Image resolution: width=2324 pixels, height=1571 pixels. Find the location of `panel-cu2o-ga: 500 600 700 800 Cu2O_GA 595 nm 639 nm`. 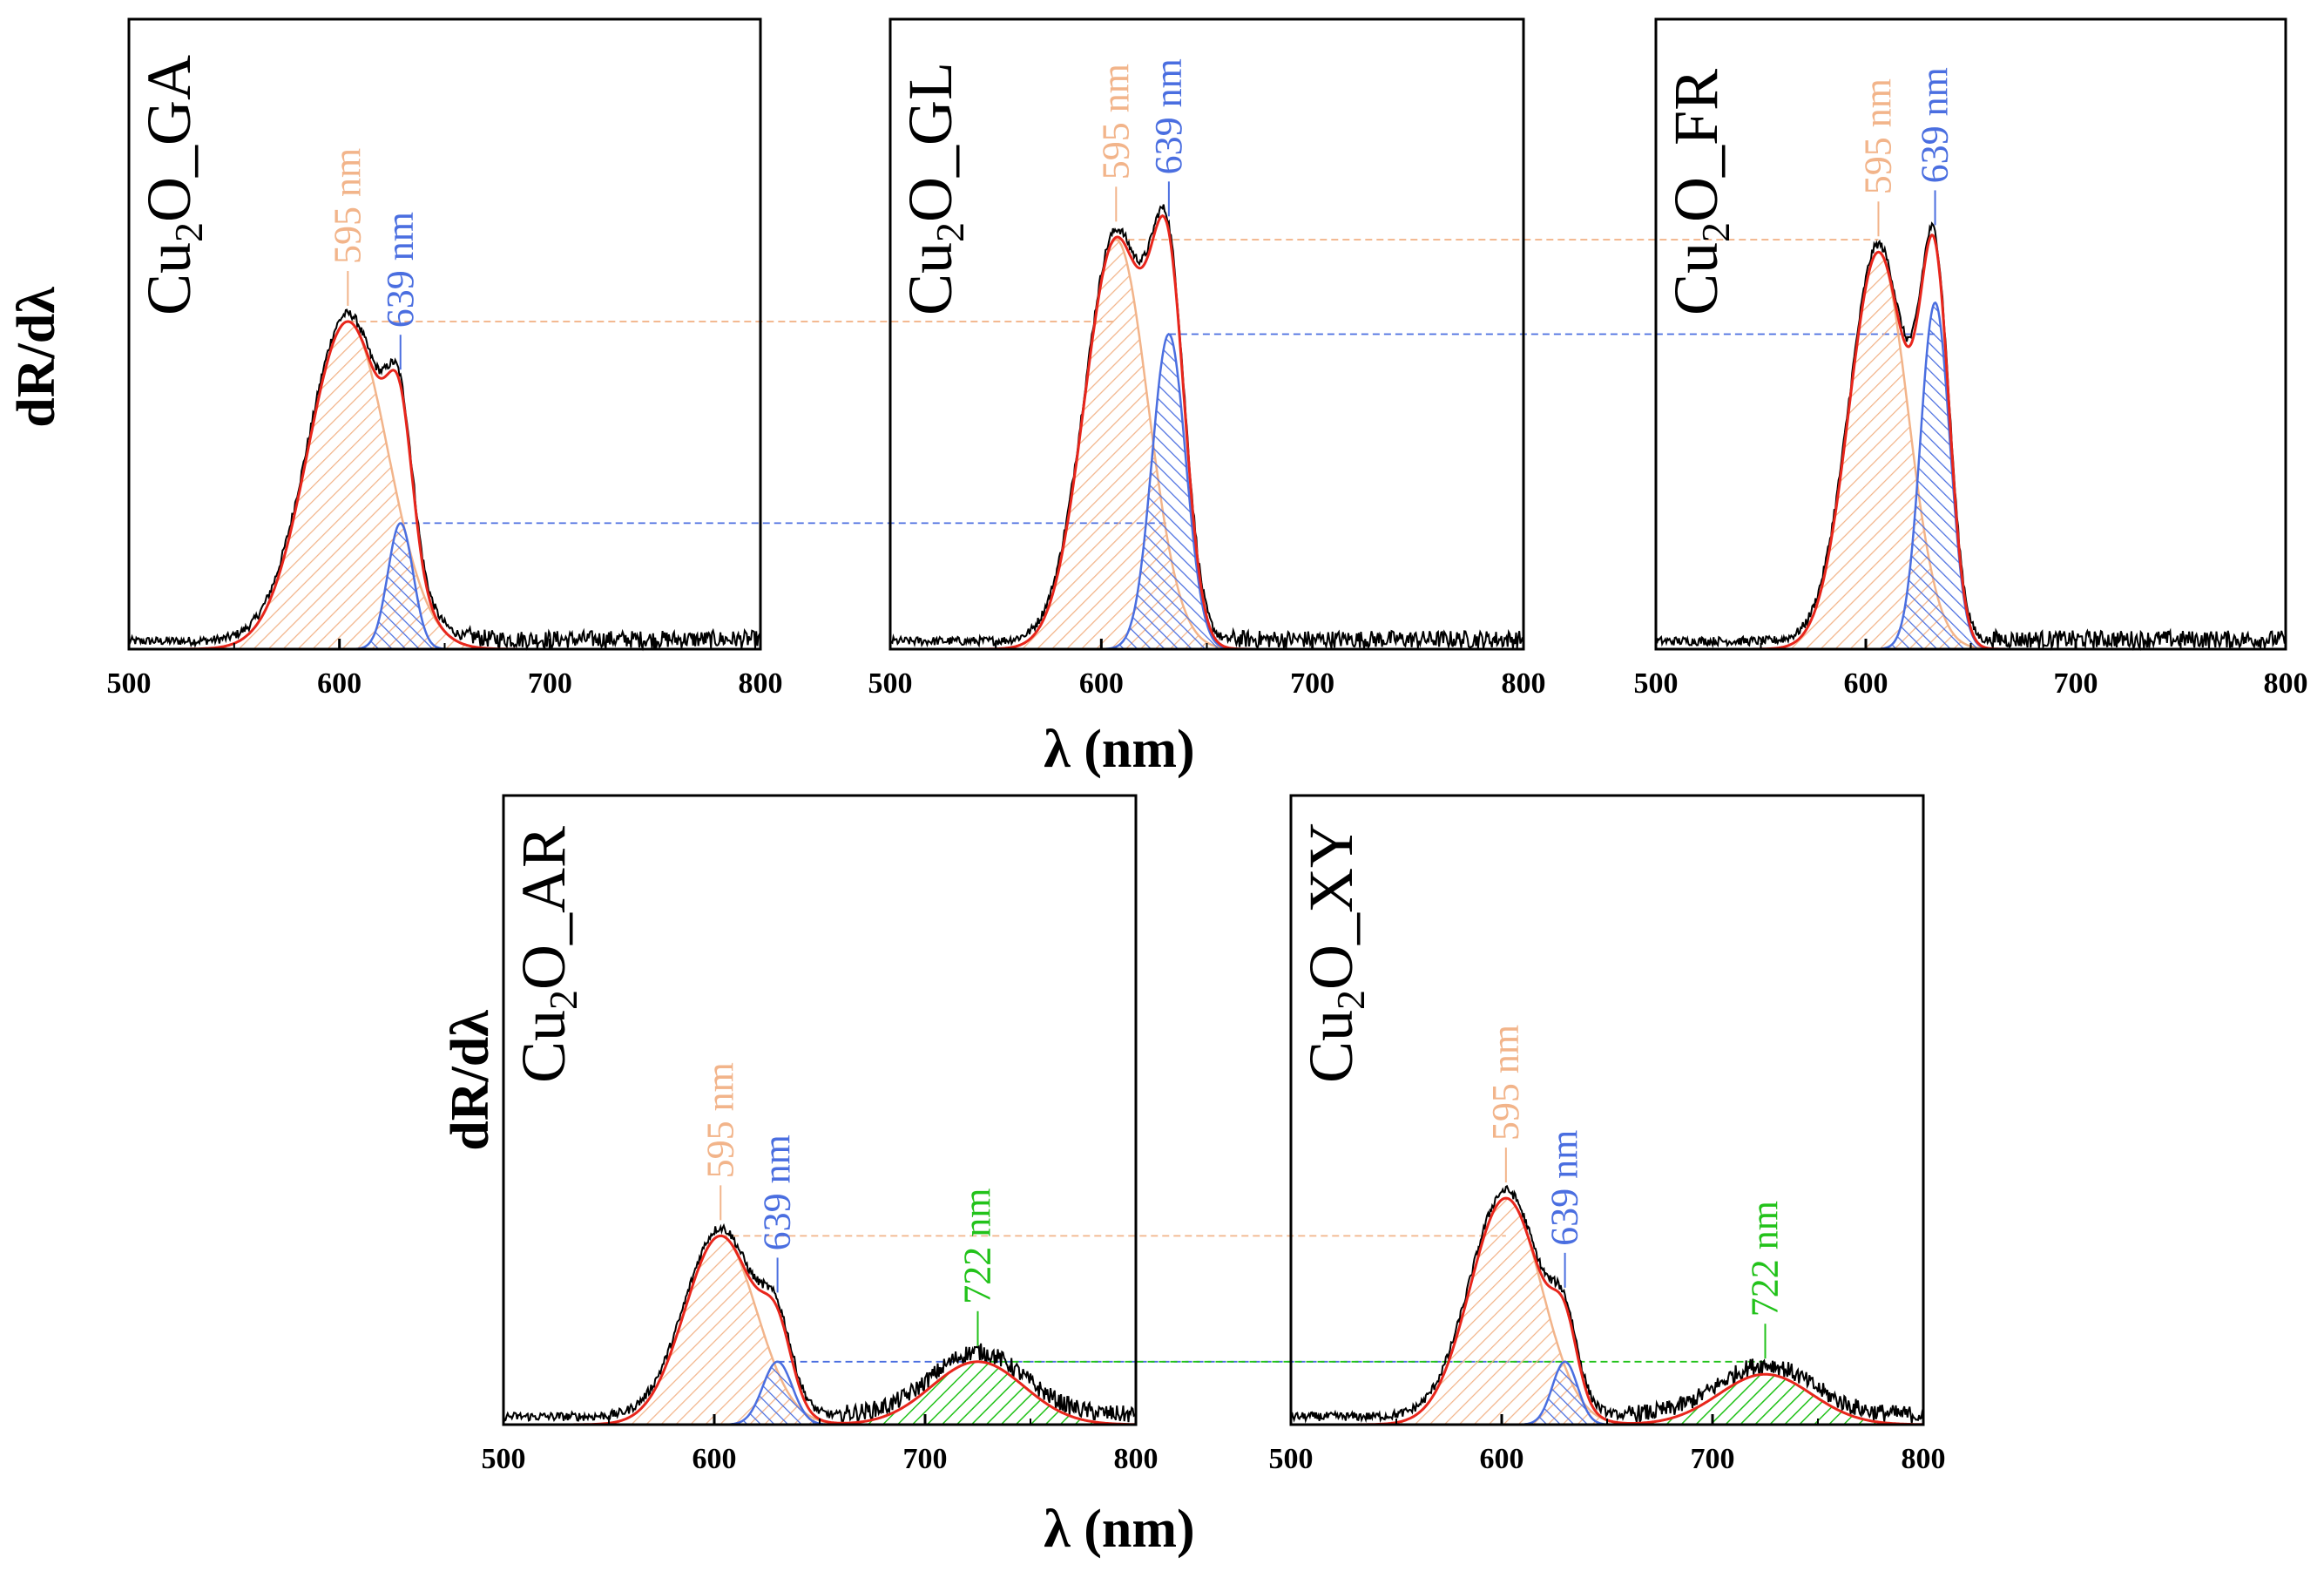

panel-cu2o-ga: 500 600 700 800 Cu2O_GA 595 nm 639 nm is located at coordinates (445, 358).